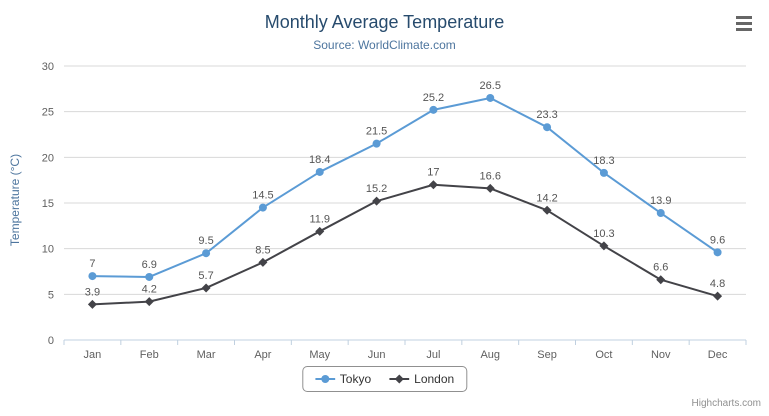 The image size is (769, 416). What do you see at coordinates (660, 268) in the screenshot?
I see `data-label: 6.6` at bounding box center [660, 268].